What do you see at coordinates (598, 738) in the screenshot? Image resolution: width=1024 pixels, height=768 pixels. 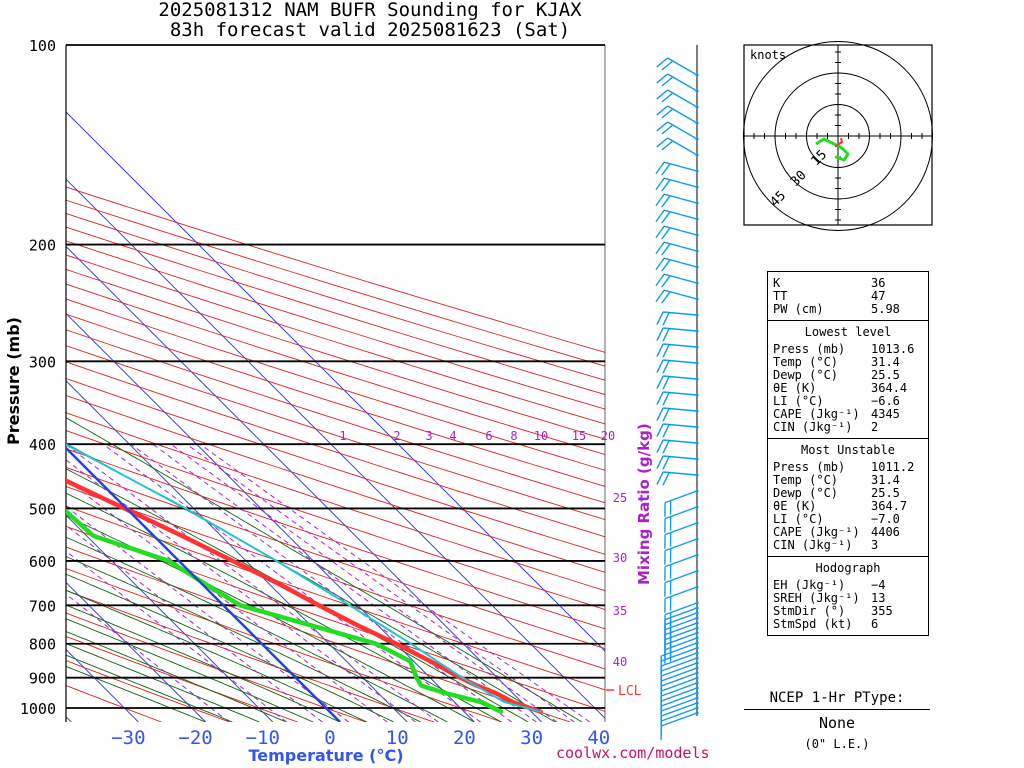 I see `temperature-tick-label: 40` at bounding box center [598, 738].